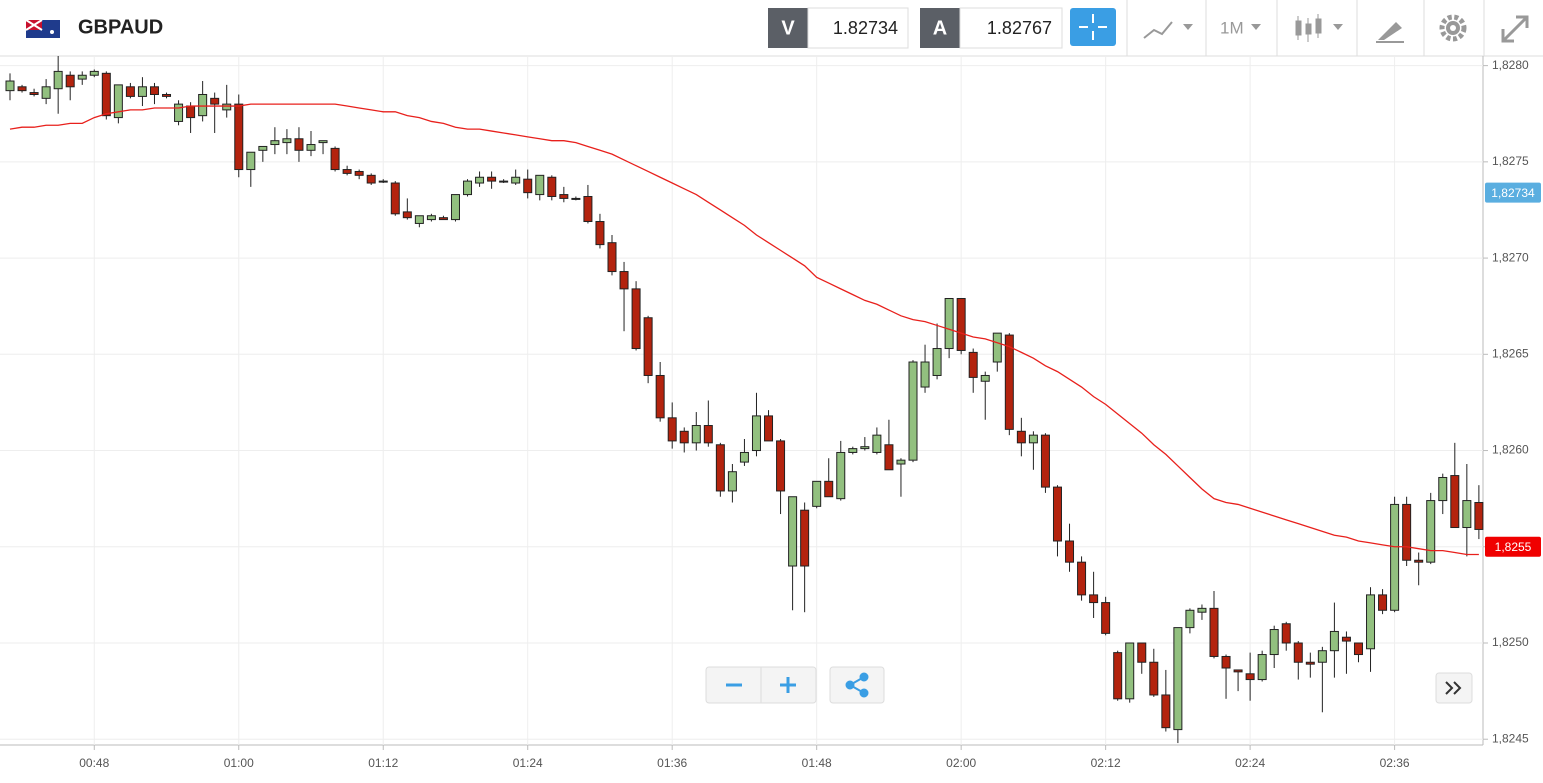  I want to click on timeframe-button: 1M, so click(1240, 27).